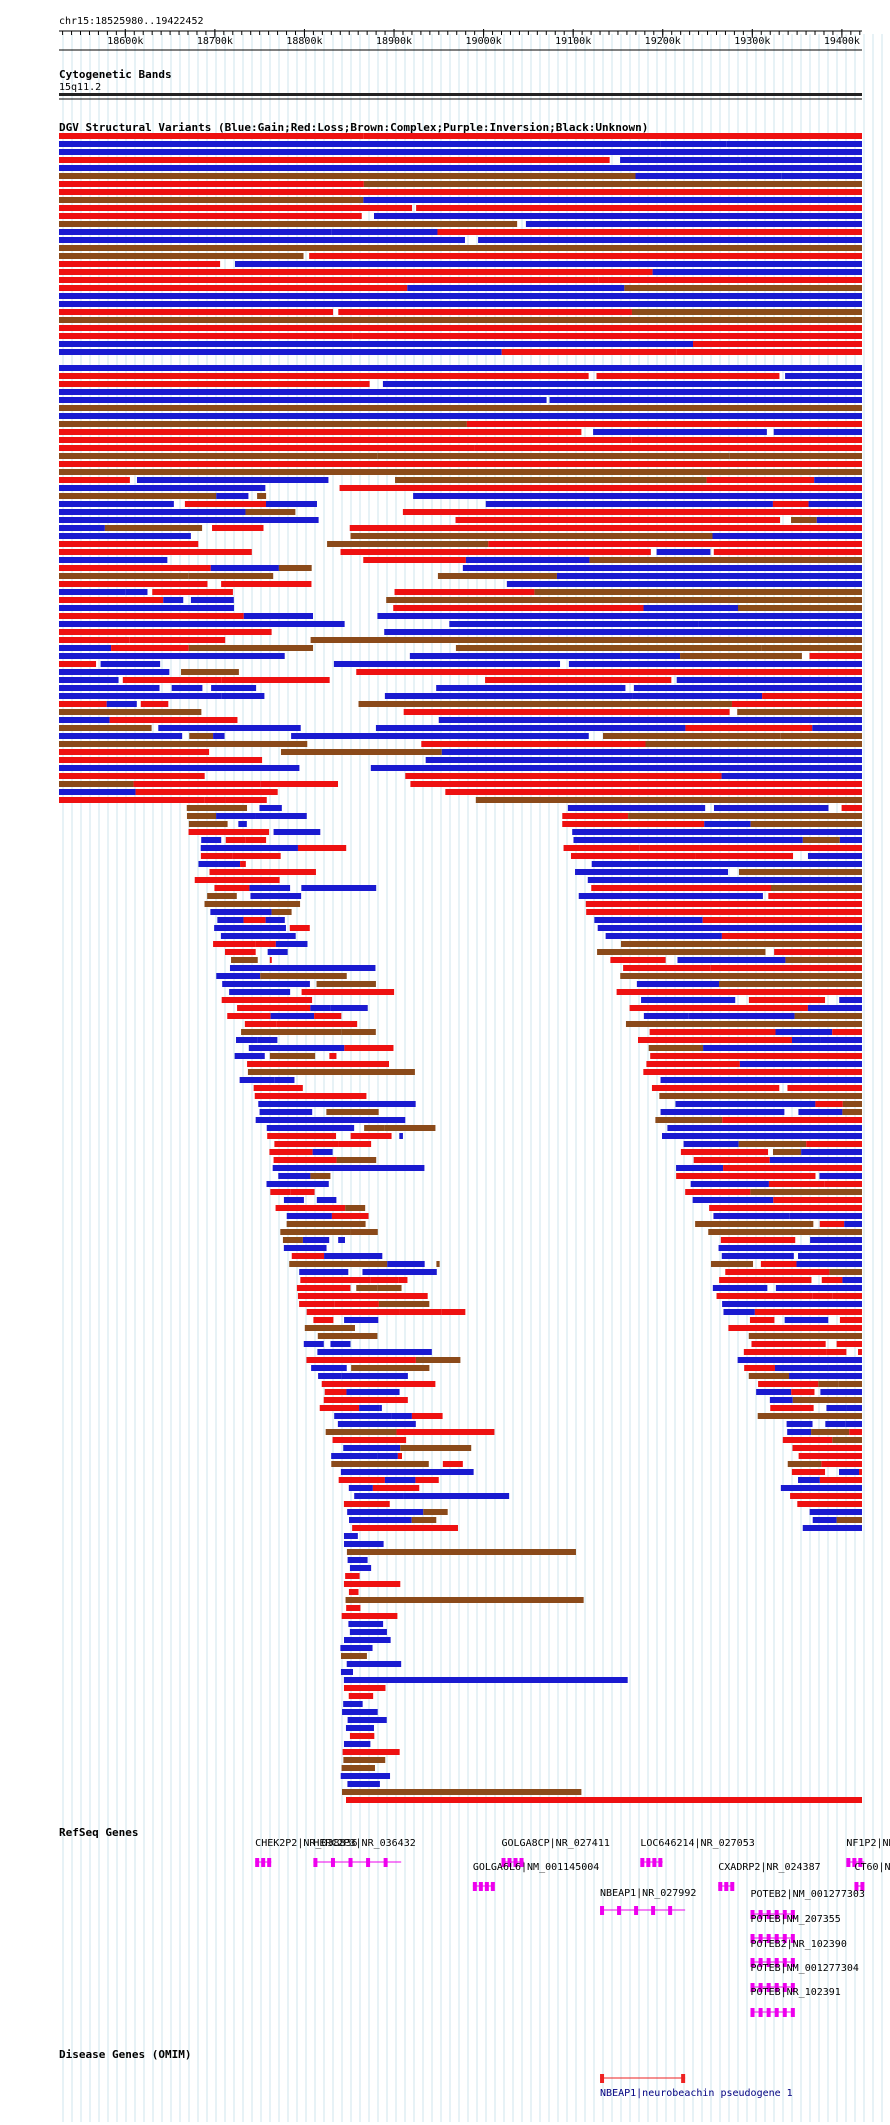 The width and height of the screenshot is (890, 2125). What do you see at coordinates (808, 1894) in the screenshot?
I see `refseq-gene-label: POTEB2|NM_001277303` at bounding box center [808, 1894].